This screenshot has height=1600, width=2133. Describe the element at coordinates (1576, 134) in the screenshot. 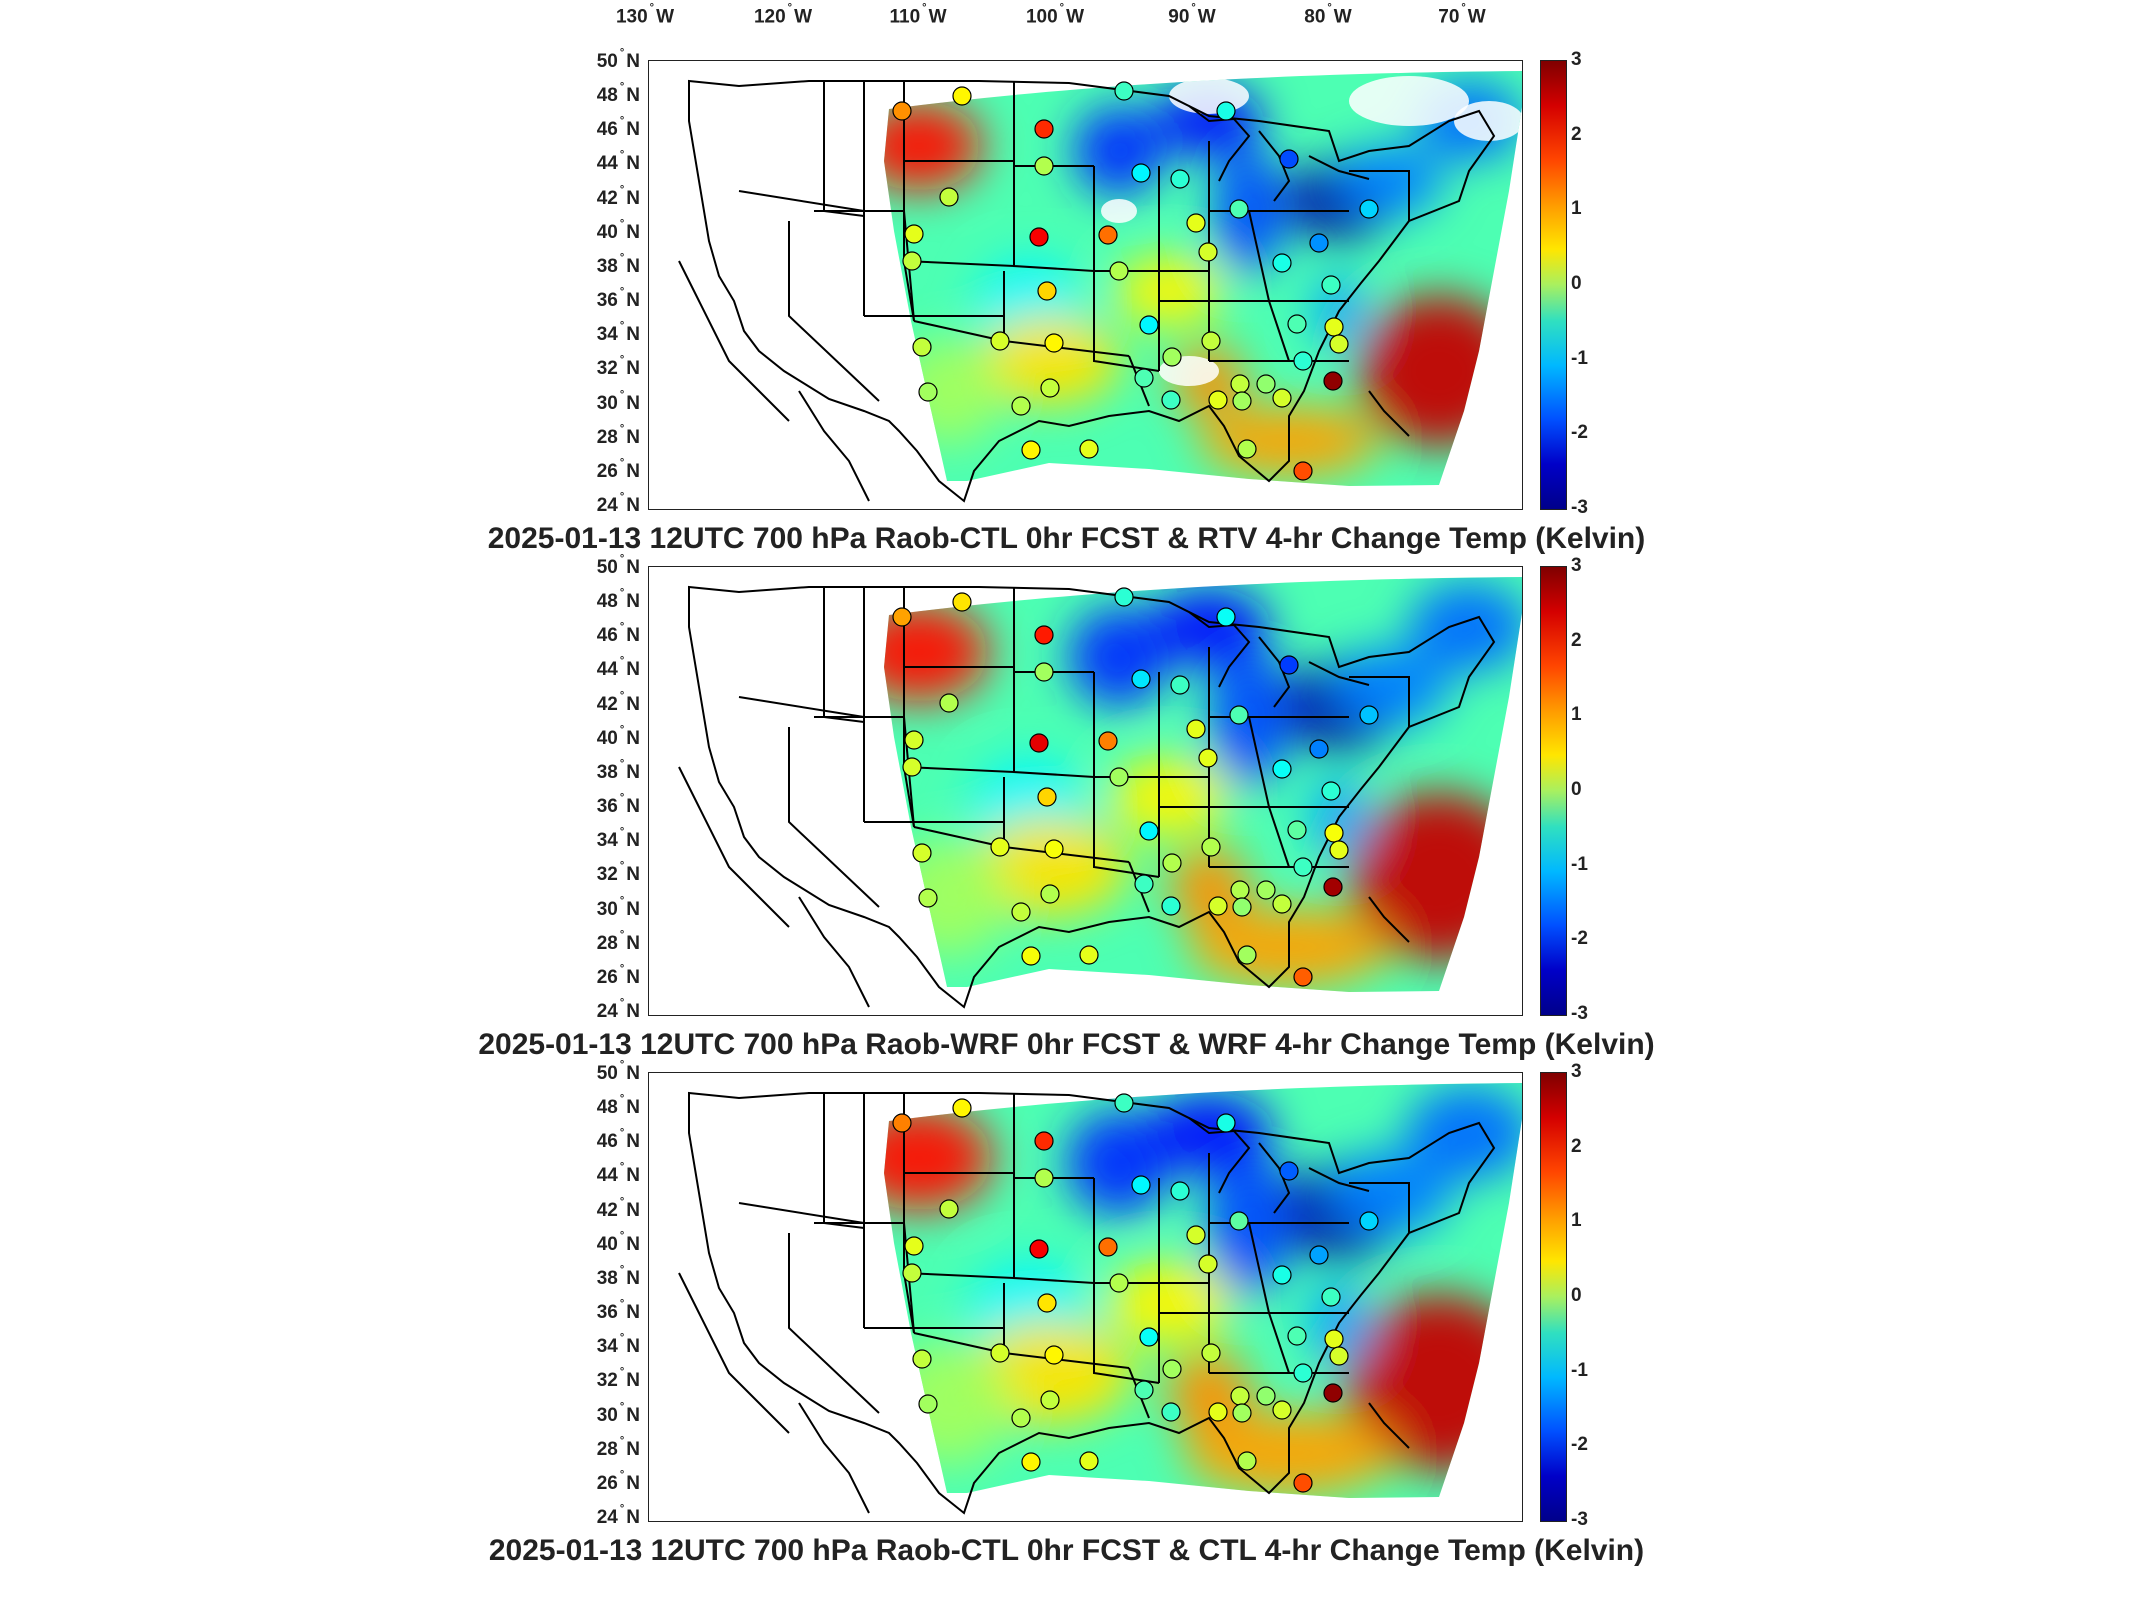

I see `colorbar-tick: 2` at that location.